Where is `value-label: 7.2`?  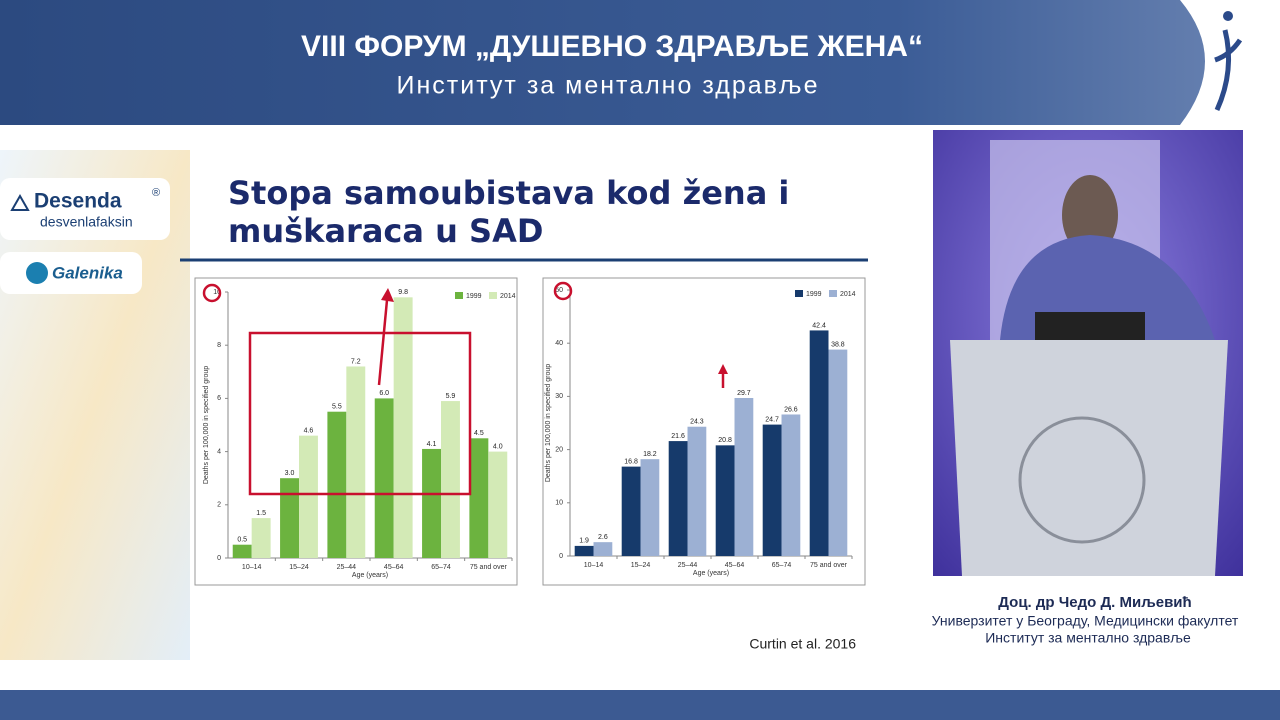 value-label: 7.2 is located at coordinates (356, 361).